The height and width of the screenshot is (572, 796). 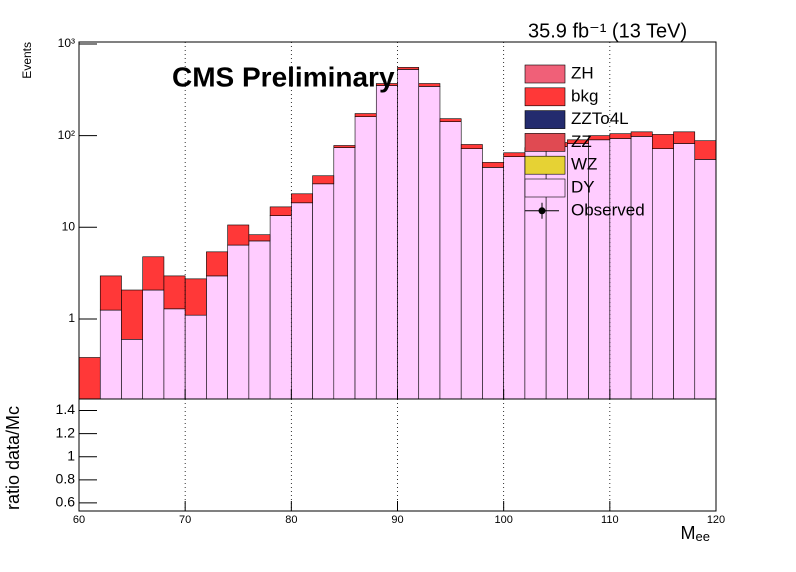 I want to click on x-axis-label-sub: ee, so click(x=703, y=536).